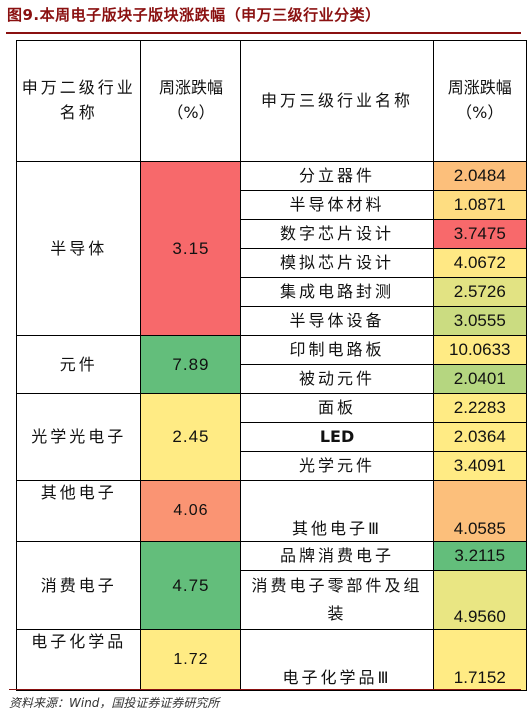 This screenshot has height=717, width=527. I want to click on sub-change: 3.4091, so click(479, 466).